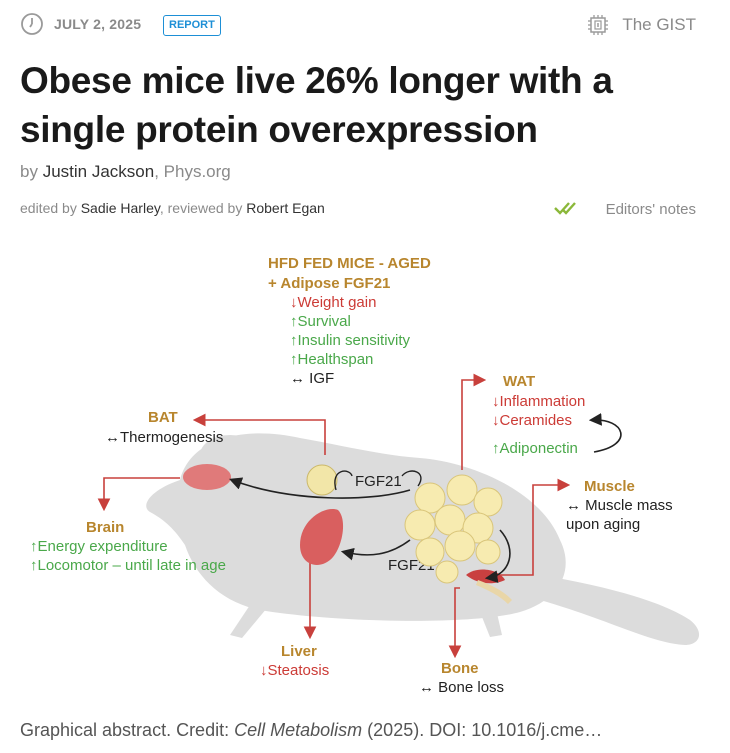 This screenshot has width=730, height=753. Describe the element at coordinates (48, 208) in the screenshot. I see `edited-prefix: edited by` at that location.